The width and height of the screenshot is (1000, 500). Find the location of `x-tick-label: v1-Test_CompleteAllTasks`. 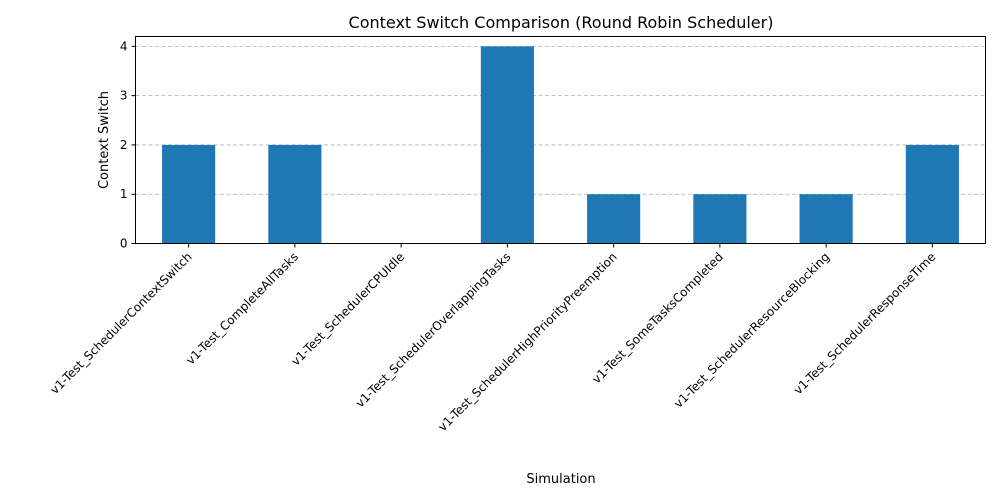

x-tick-label: v1-Test_CompleteAllTasks is located at coordinates (242, 309).